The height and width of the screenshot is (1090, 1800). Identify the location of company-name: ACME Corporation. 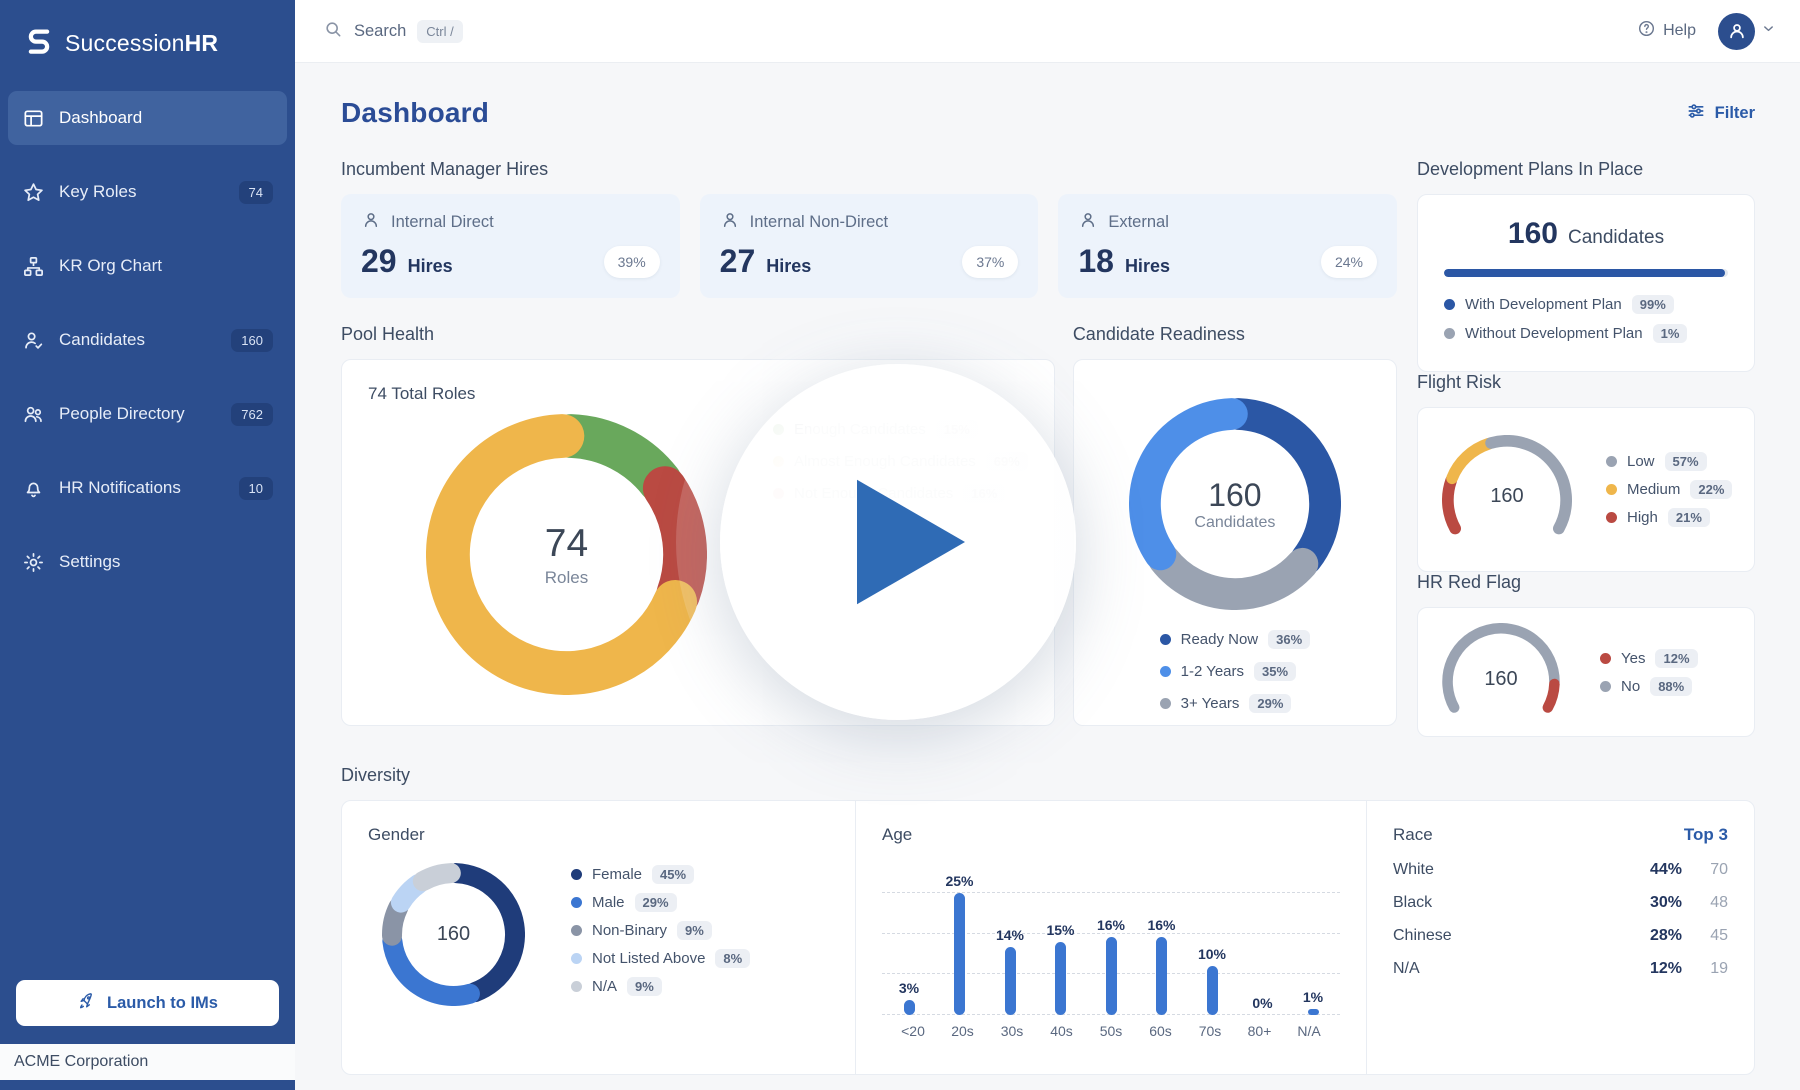
(147, 1062).